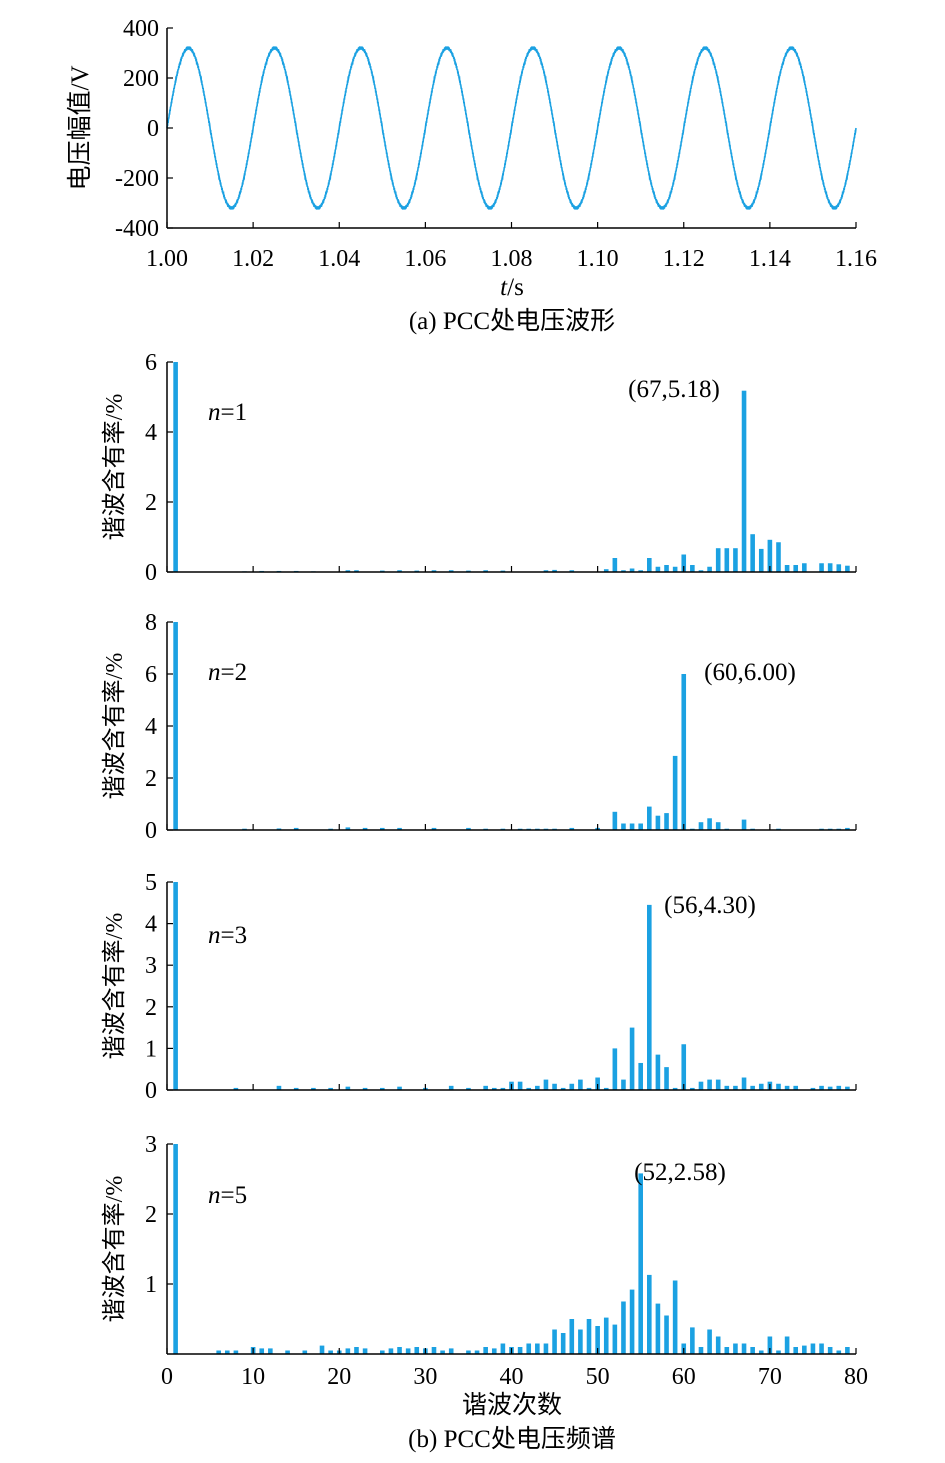  I want to click on waveform-caption: (a) PCC处电压波形, so click(512, 321).